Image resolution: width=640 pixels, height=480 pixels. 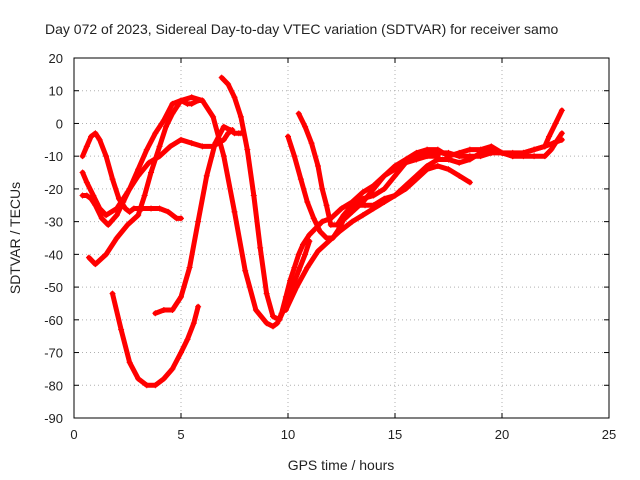 What do you see at coordinates (56, 91) in the screenshot?
I see `y-tick-label: 10` at bounding box center [56, 91].